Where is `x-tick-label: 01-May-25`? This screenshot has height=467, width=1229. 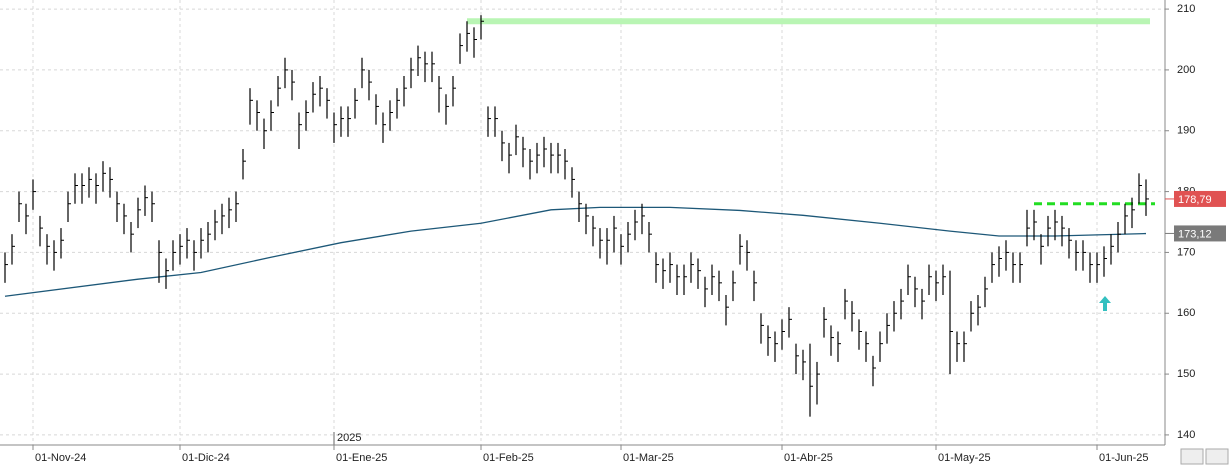
x-tick-label: 01-May-25 is located at coordinates (964, 458).